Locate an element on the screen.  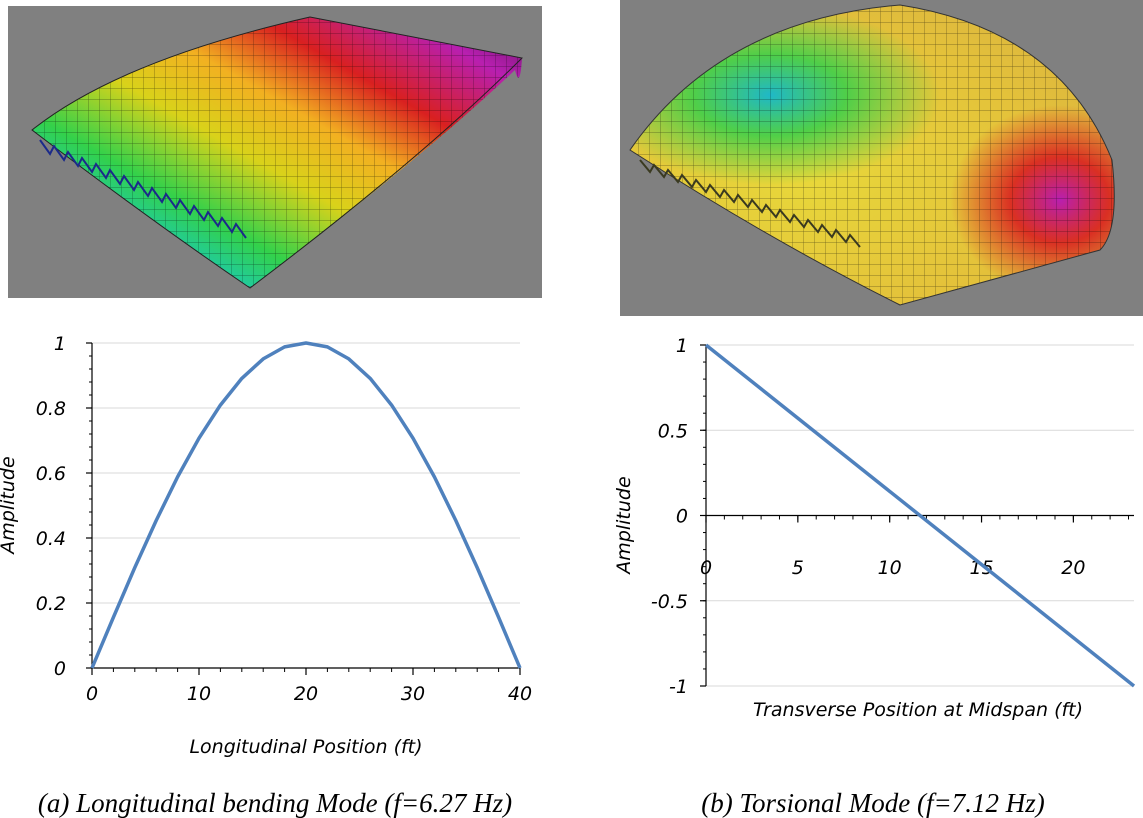
y-tick-label: 0.2 is located at coordinates (51, 604).